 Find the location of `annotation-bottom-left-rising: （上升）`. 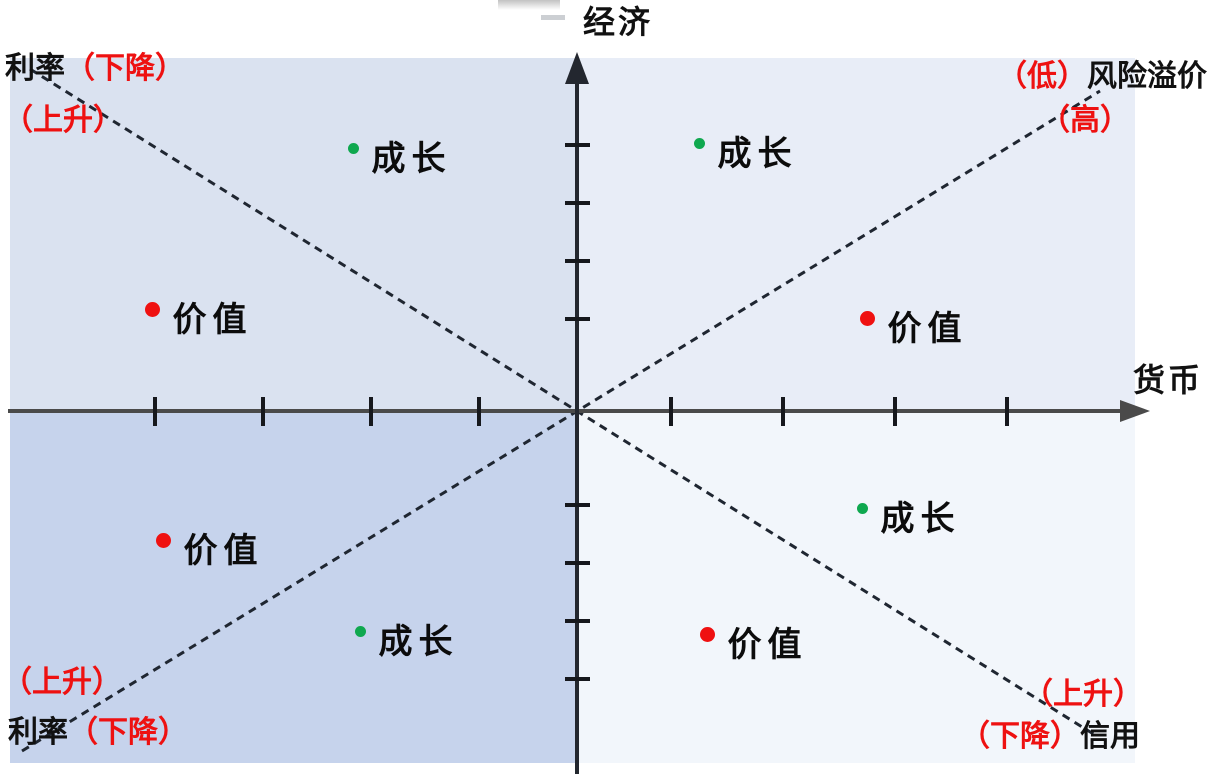

annotation-bottom-left-rising: （上升） is located at coordinates (62, 682).